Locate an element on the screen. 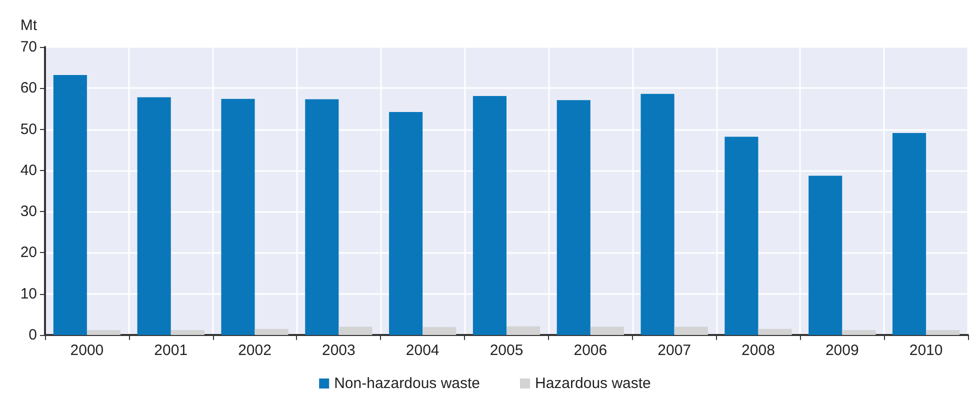 The width and height of the screenshot is (970, 401). x-tick-label: 2010 is located at coordinates (926, 350).